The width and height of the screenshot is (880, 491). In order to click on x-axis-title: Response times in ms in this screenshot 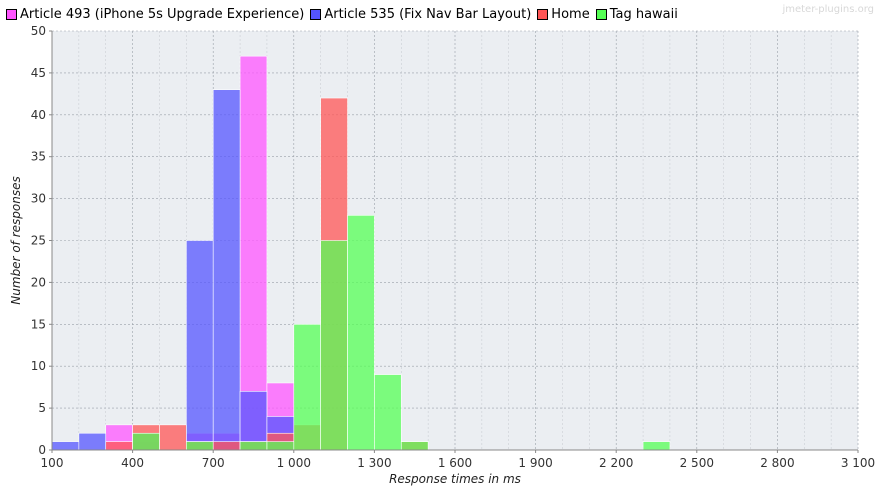, I will do `click(455, 479)`.